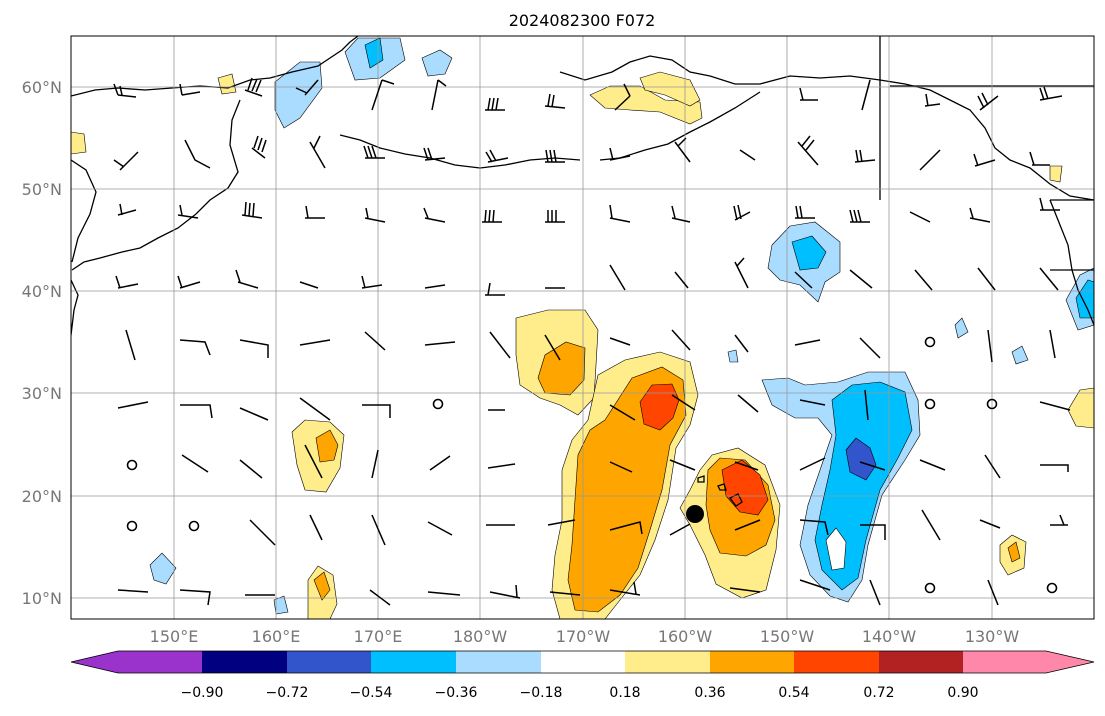 The width and height of the screenshot is (1105, 716). Describe the element at coordinates (826, 128) in the screenshot. I see `coastline-alaska-west` at that location.